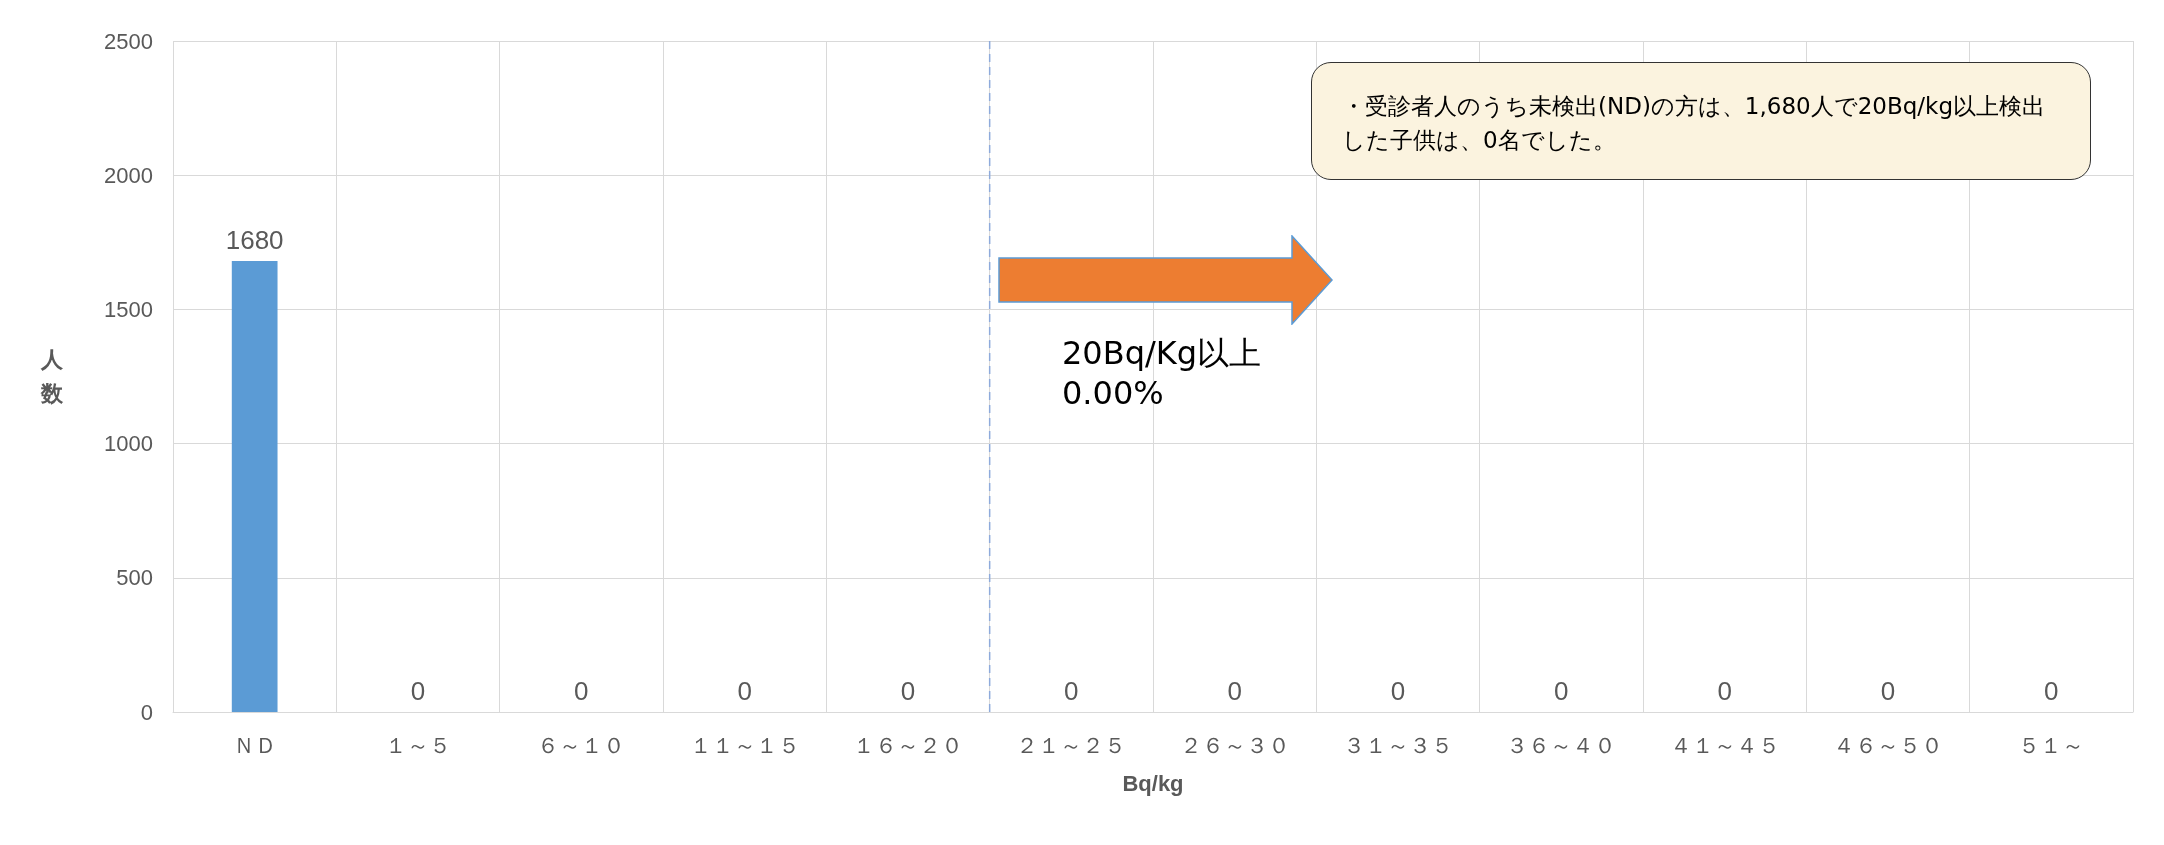 The width and height of the screenshot is (2164, 845). Describe the element at coordinates (254, 745) in the screenshot. I see `x-tick-label: ＮＤ` at that location.